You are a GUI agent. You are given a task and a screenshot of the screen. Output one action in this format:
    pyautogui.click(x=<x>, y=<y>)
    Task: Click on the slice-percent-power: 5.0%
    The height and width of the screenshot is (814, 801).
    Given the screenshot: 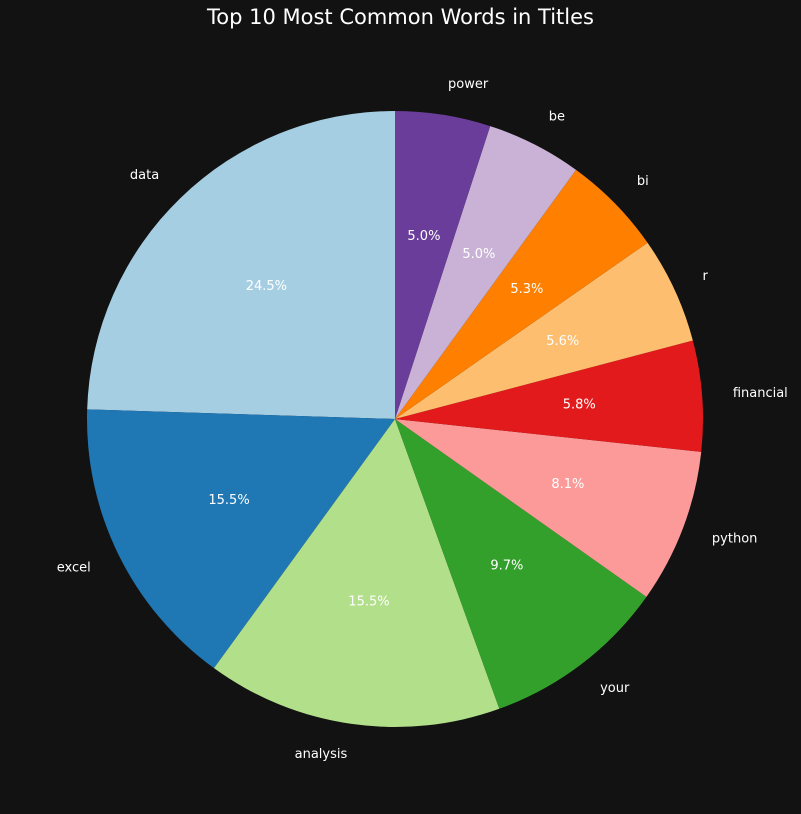 What is the action you would take?
    pyautogui.click(x=423, y=236)
    